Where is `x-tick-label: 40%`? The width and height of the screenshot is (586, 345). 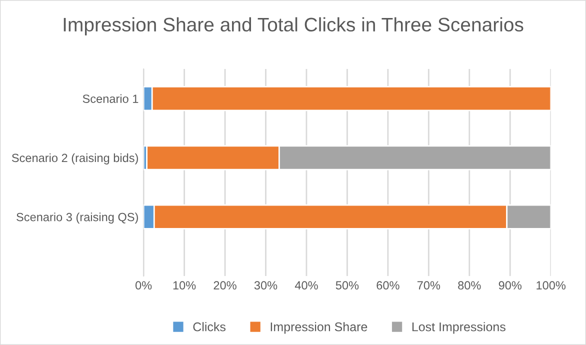
x-tick-label: 40% is located at coordinates (306, 285).